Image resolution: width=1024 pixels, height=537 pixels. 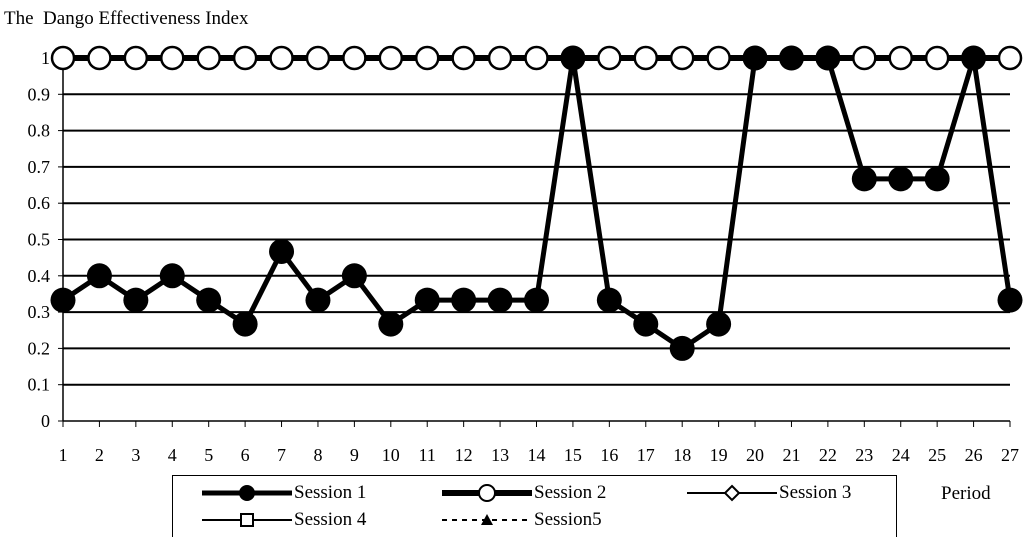 What do you see at coordinates (828, 455) in the screenshot?
I see `x-tick-label: 22` at bounding box center [828, 455].